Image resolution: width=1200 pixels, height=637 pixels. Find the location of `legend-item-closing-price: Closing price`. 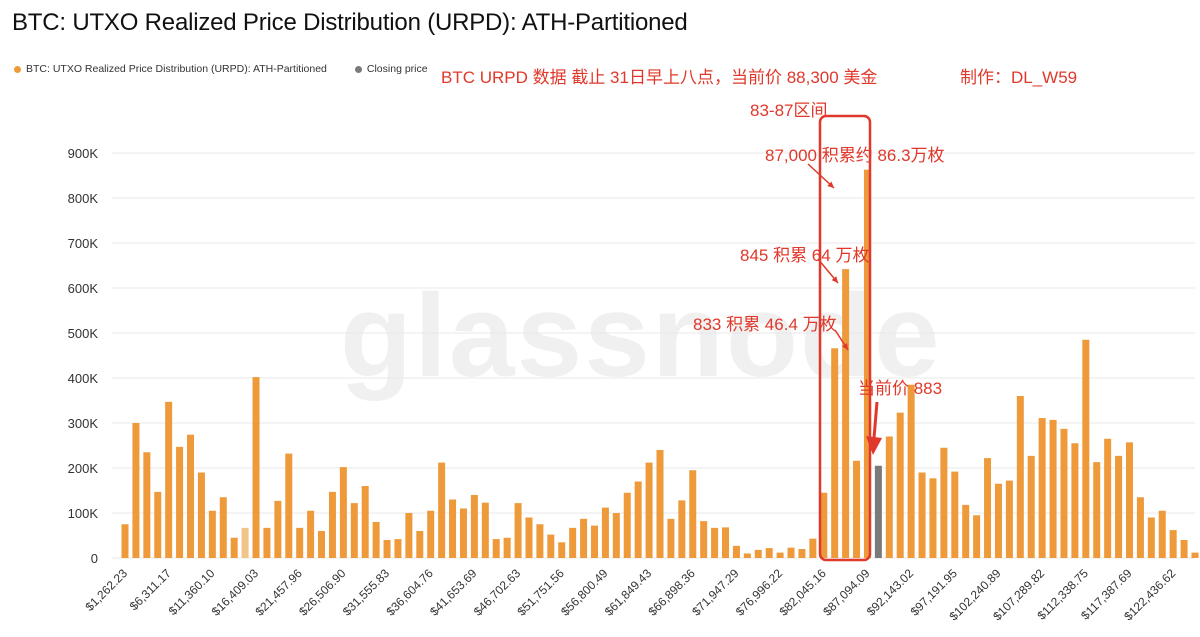

legend-item-closing-price: Closing price is located at coordinates (391, 69).